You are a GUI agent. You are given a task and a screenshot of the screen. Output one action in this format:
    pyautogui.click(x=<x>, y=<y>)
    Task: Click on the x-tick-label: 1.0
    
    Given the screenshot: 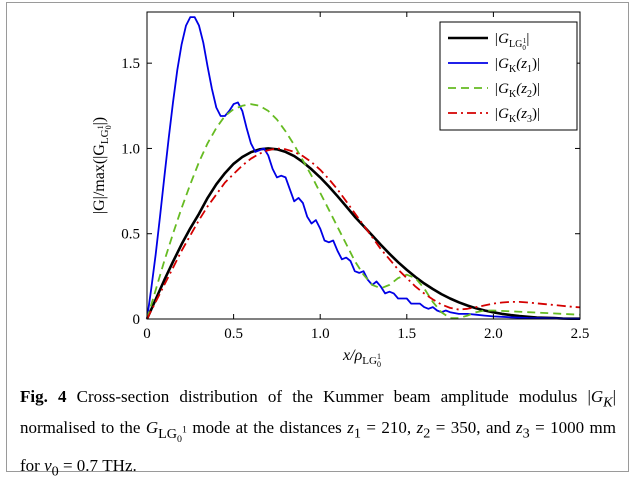 What is the action you would take?
    pyautogui.click(x=320, y=334)
    